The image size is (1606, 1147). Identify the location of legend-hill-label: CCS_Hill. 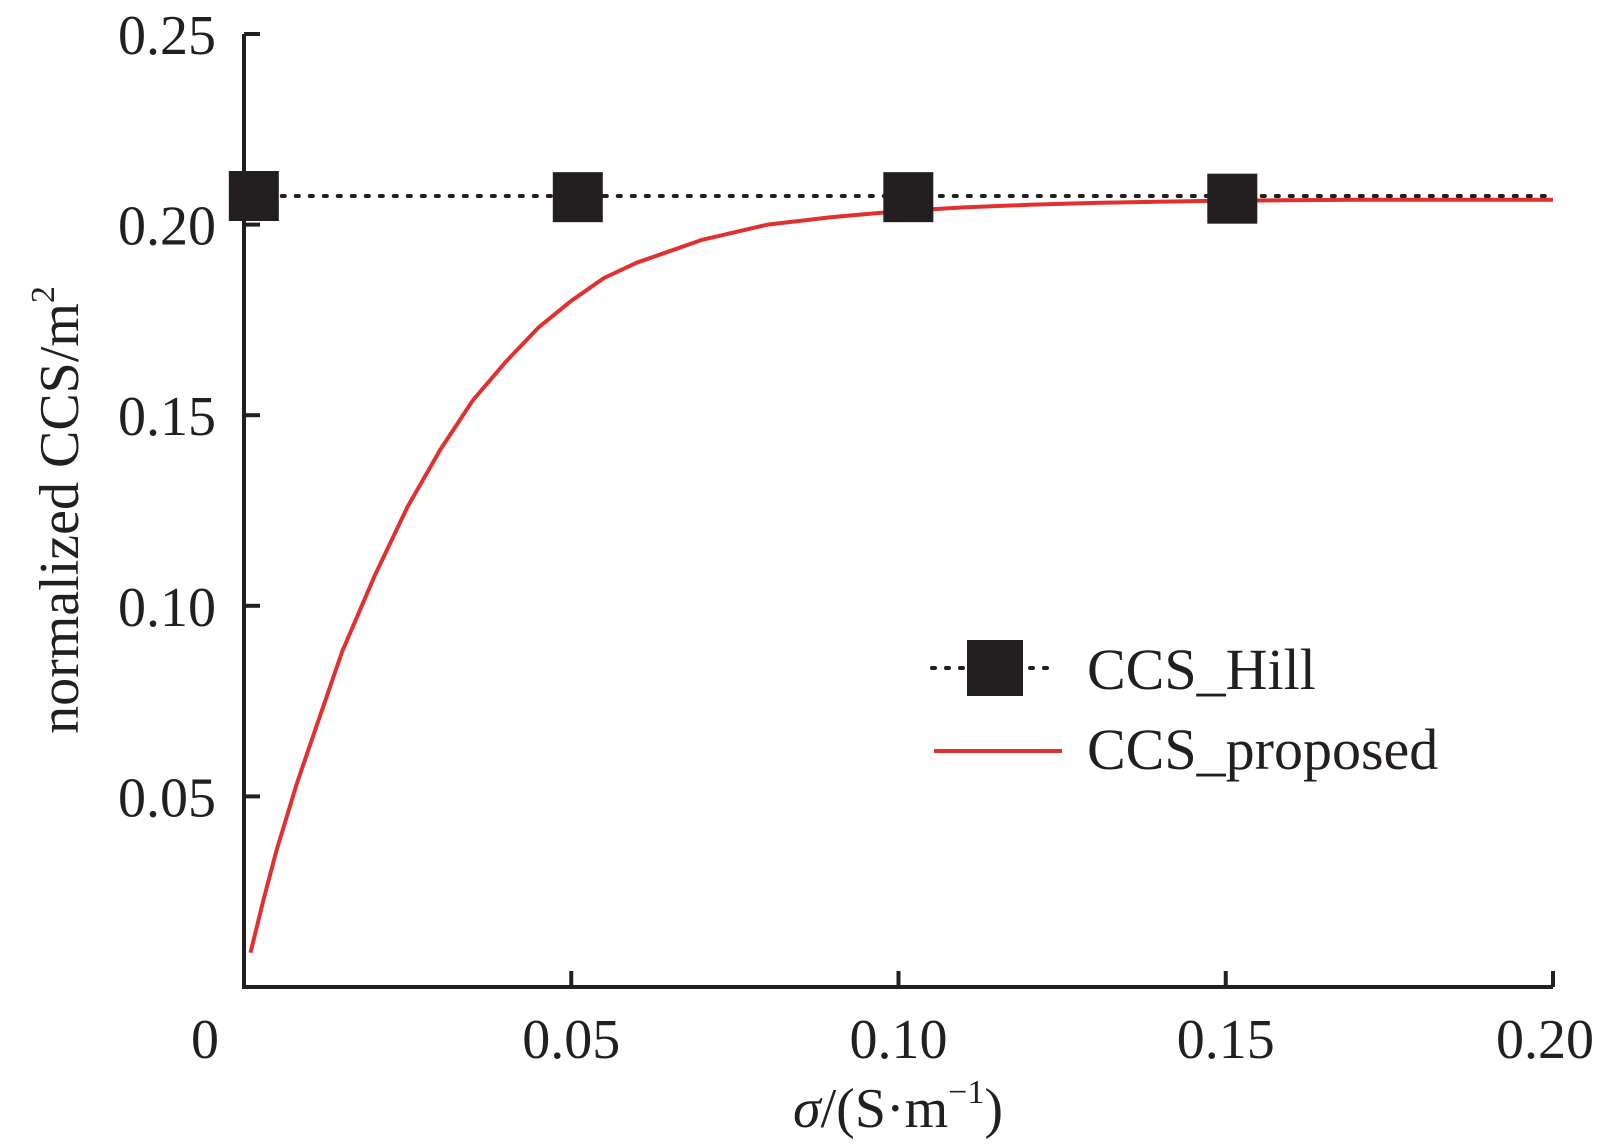
(1201, 669).